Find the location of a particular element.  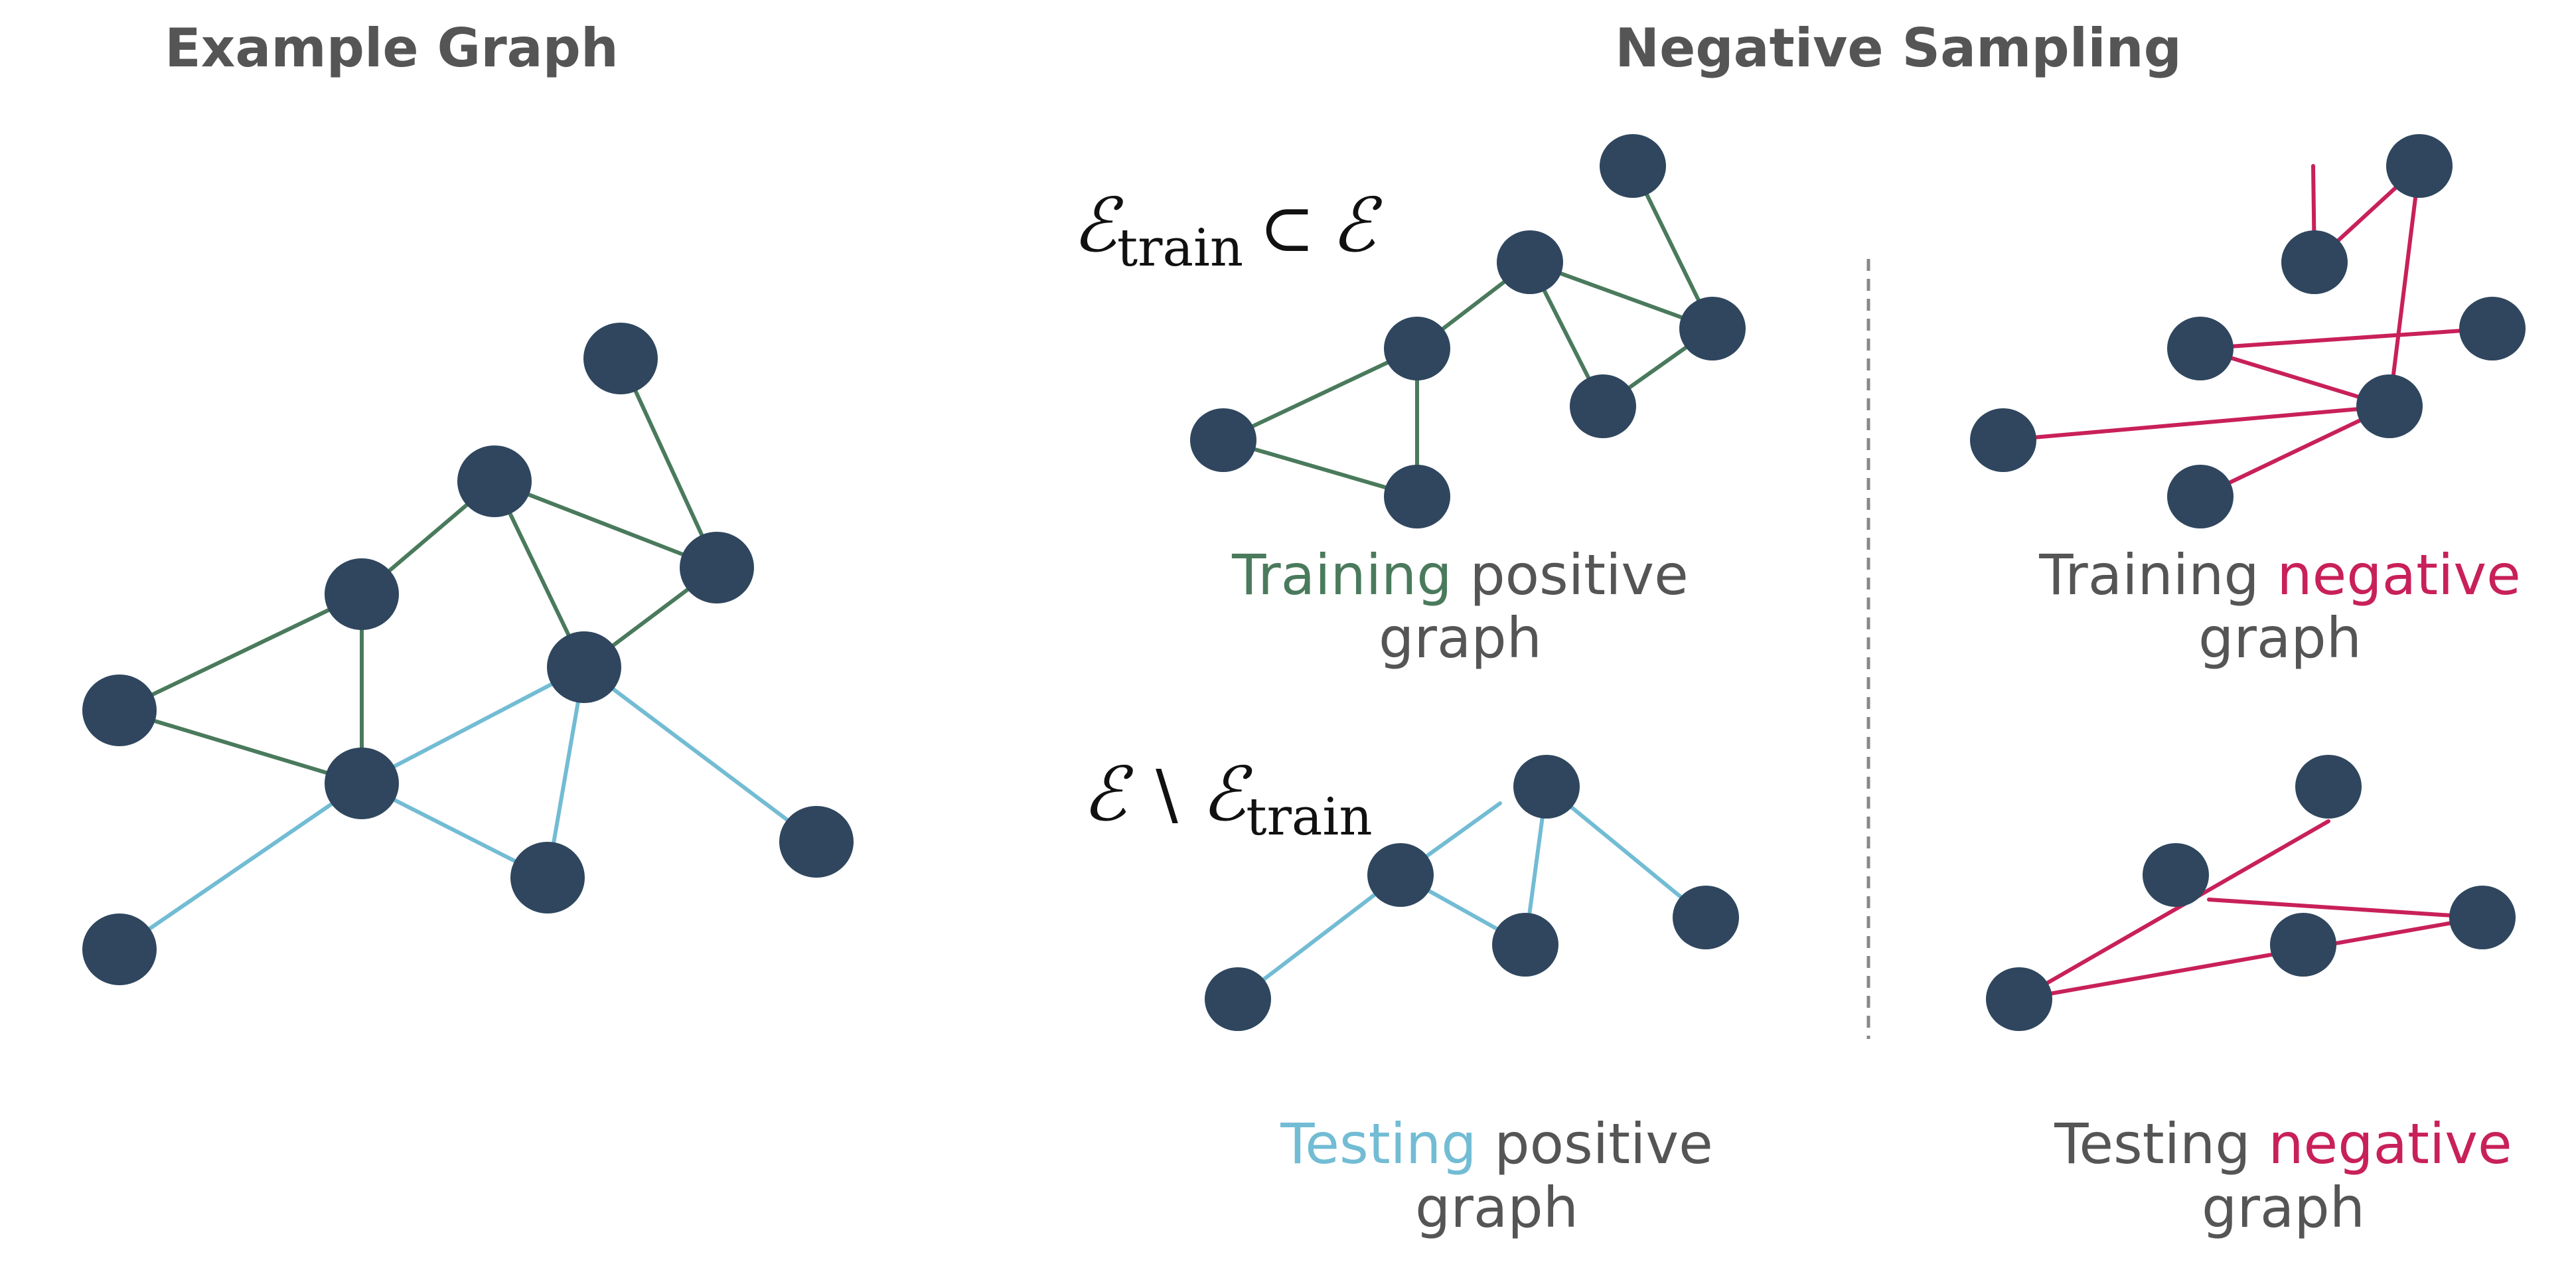

example-graph-heading: Example Graph is located at coordinates (392, 48).